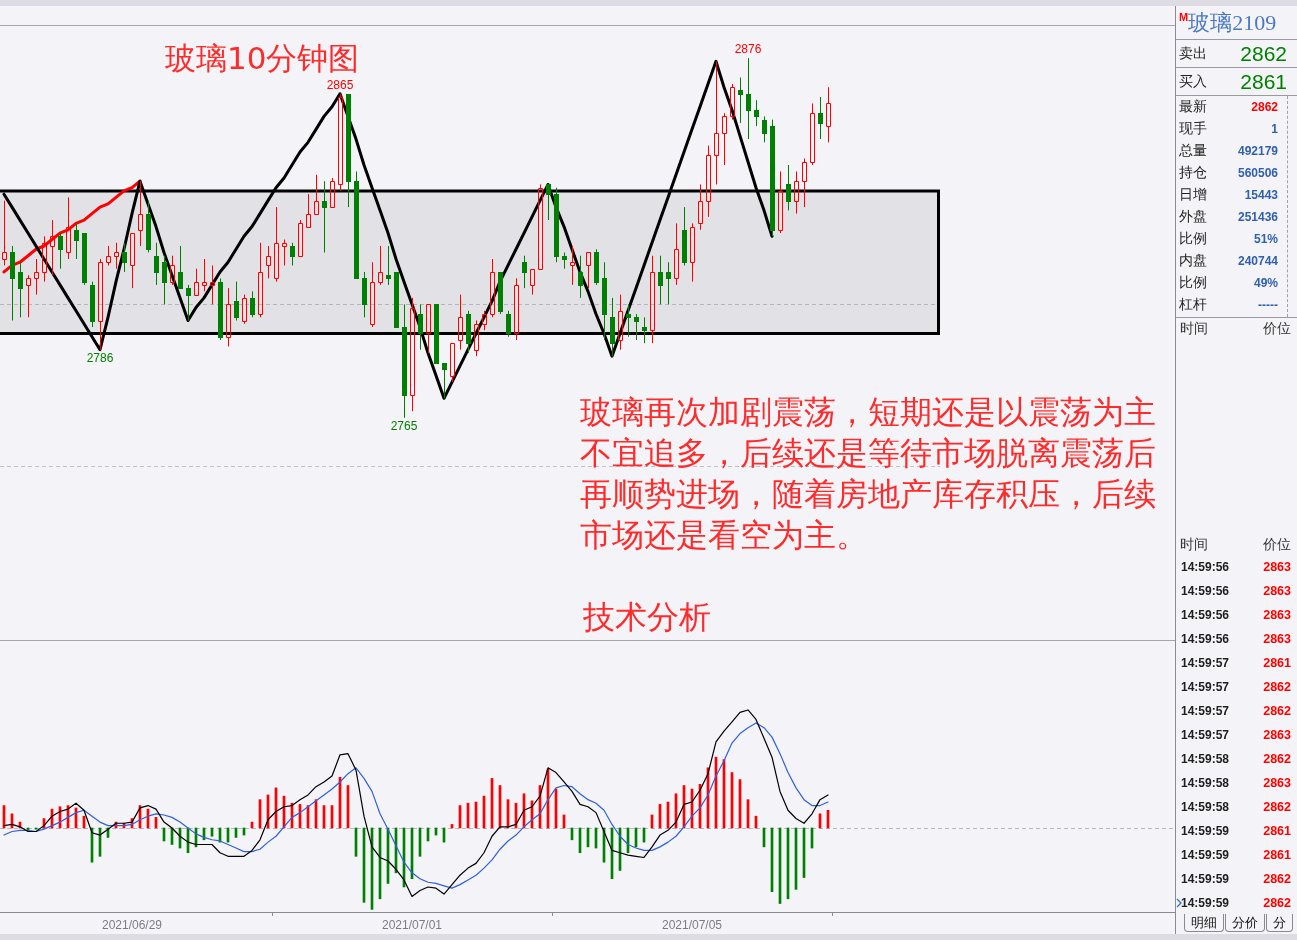  What do you see at coordinates (1193, 53) in the screenshot?
I see `category-label: 卖出` at bounding box center [1193, 53].